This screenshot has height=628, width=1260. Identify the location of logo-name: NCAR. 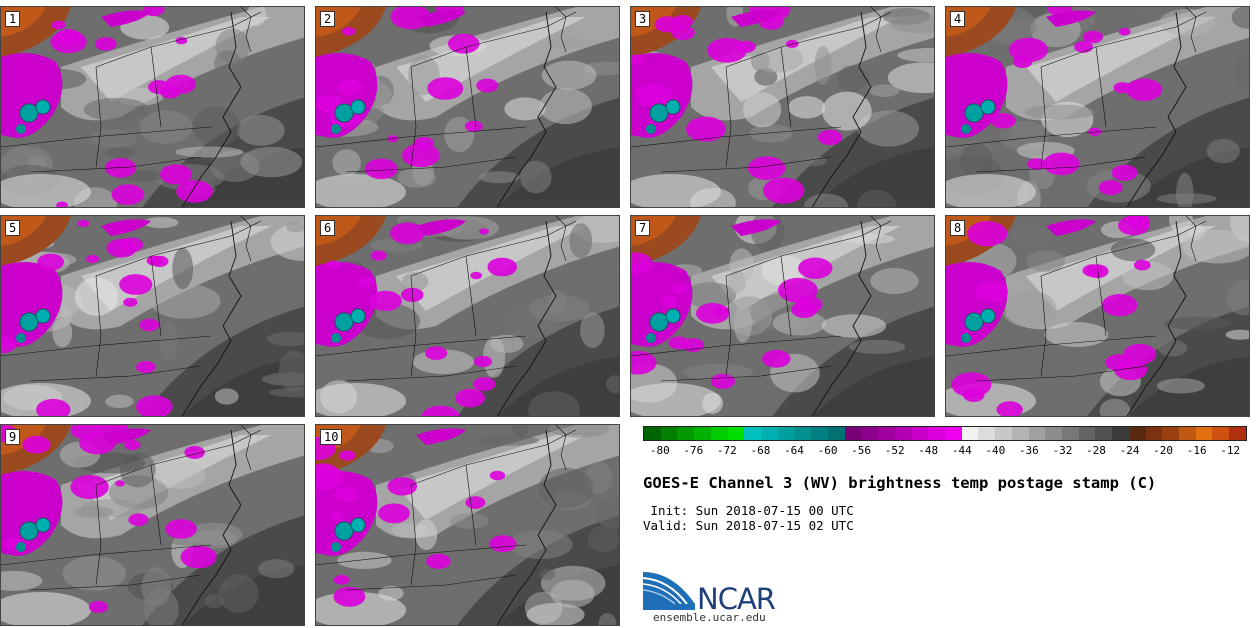
(736, 599).